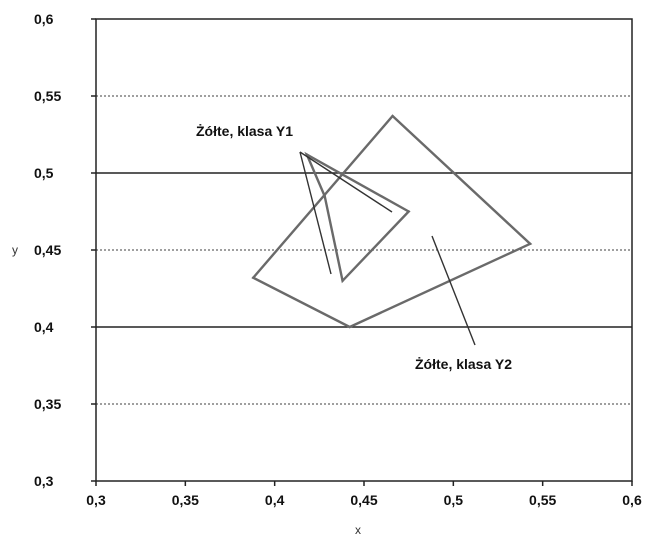 Image resolution: width=646 pixels, height=543 pixels. What do you see at coordinates (47, 96) in the screenshot?
I see `y-tick-label: 0,55` at bounding box center [47, 96].